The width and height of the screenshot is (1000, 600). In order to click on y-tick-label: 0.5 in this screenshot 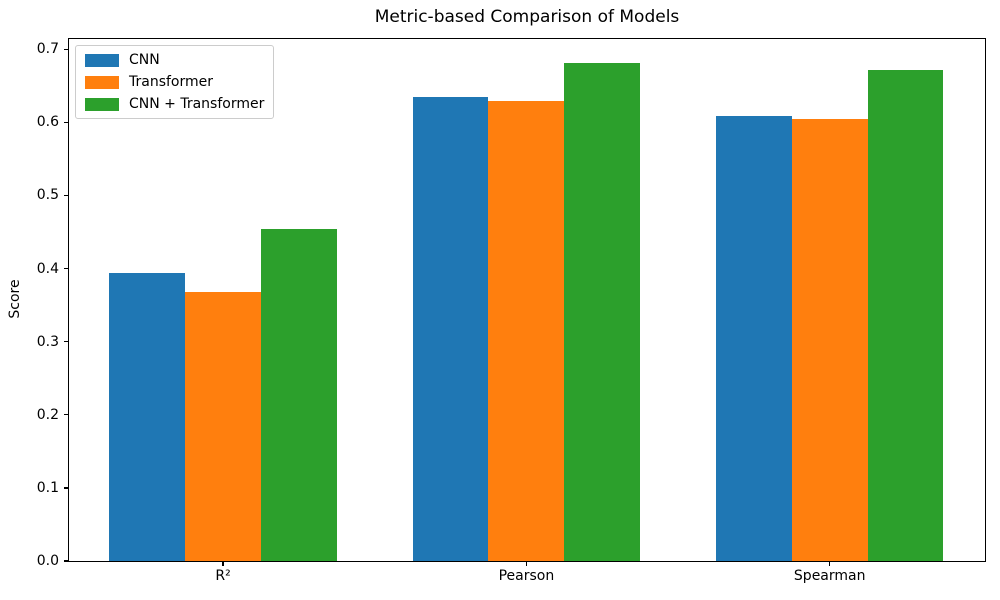, I will do `click(47, 195)`.